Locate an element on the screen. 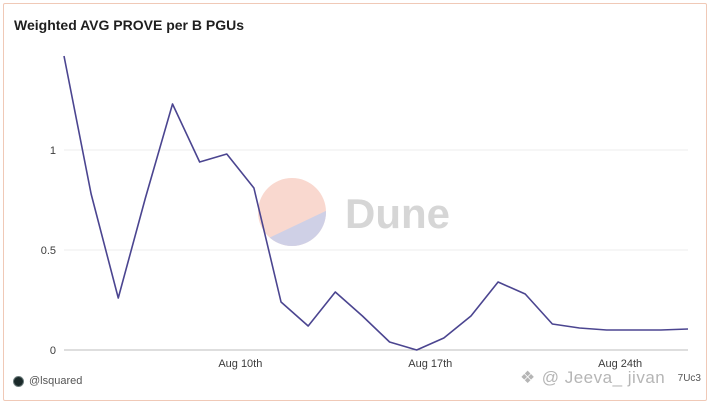  y-tick-label: 0.5 is located at coordinates (48, 251).